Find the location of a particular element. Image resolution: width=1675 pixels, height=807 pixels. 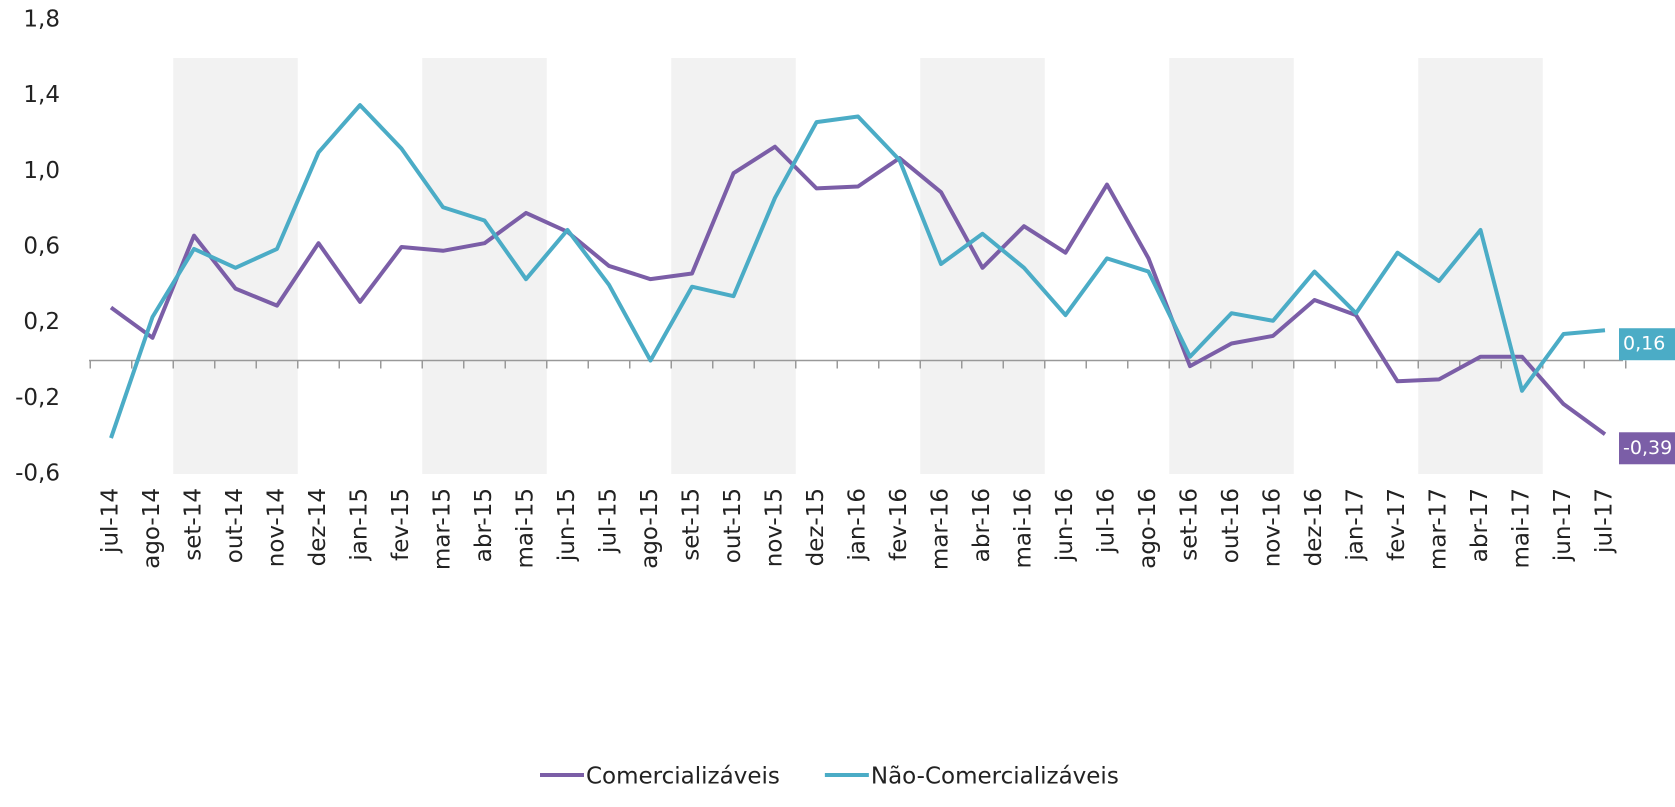

y-tick-label: -0,6 is located at coordinates (37, 474).